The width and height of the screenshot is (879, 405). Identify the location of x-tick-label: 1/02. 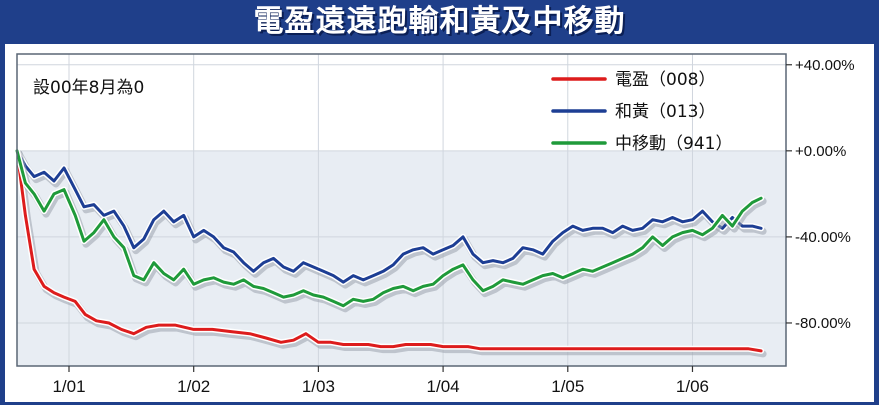
(193, 386).